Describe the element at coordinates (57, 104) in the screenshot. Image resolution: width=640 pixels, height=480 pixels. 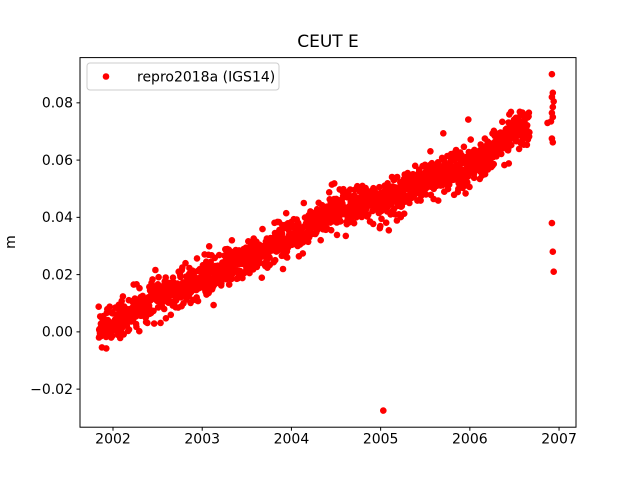
I see `y-tick-label: 0.08` at that location.